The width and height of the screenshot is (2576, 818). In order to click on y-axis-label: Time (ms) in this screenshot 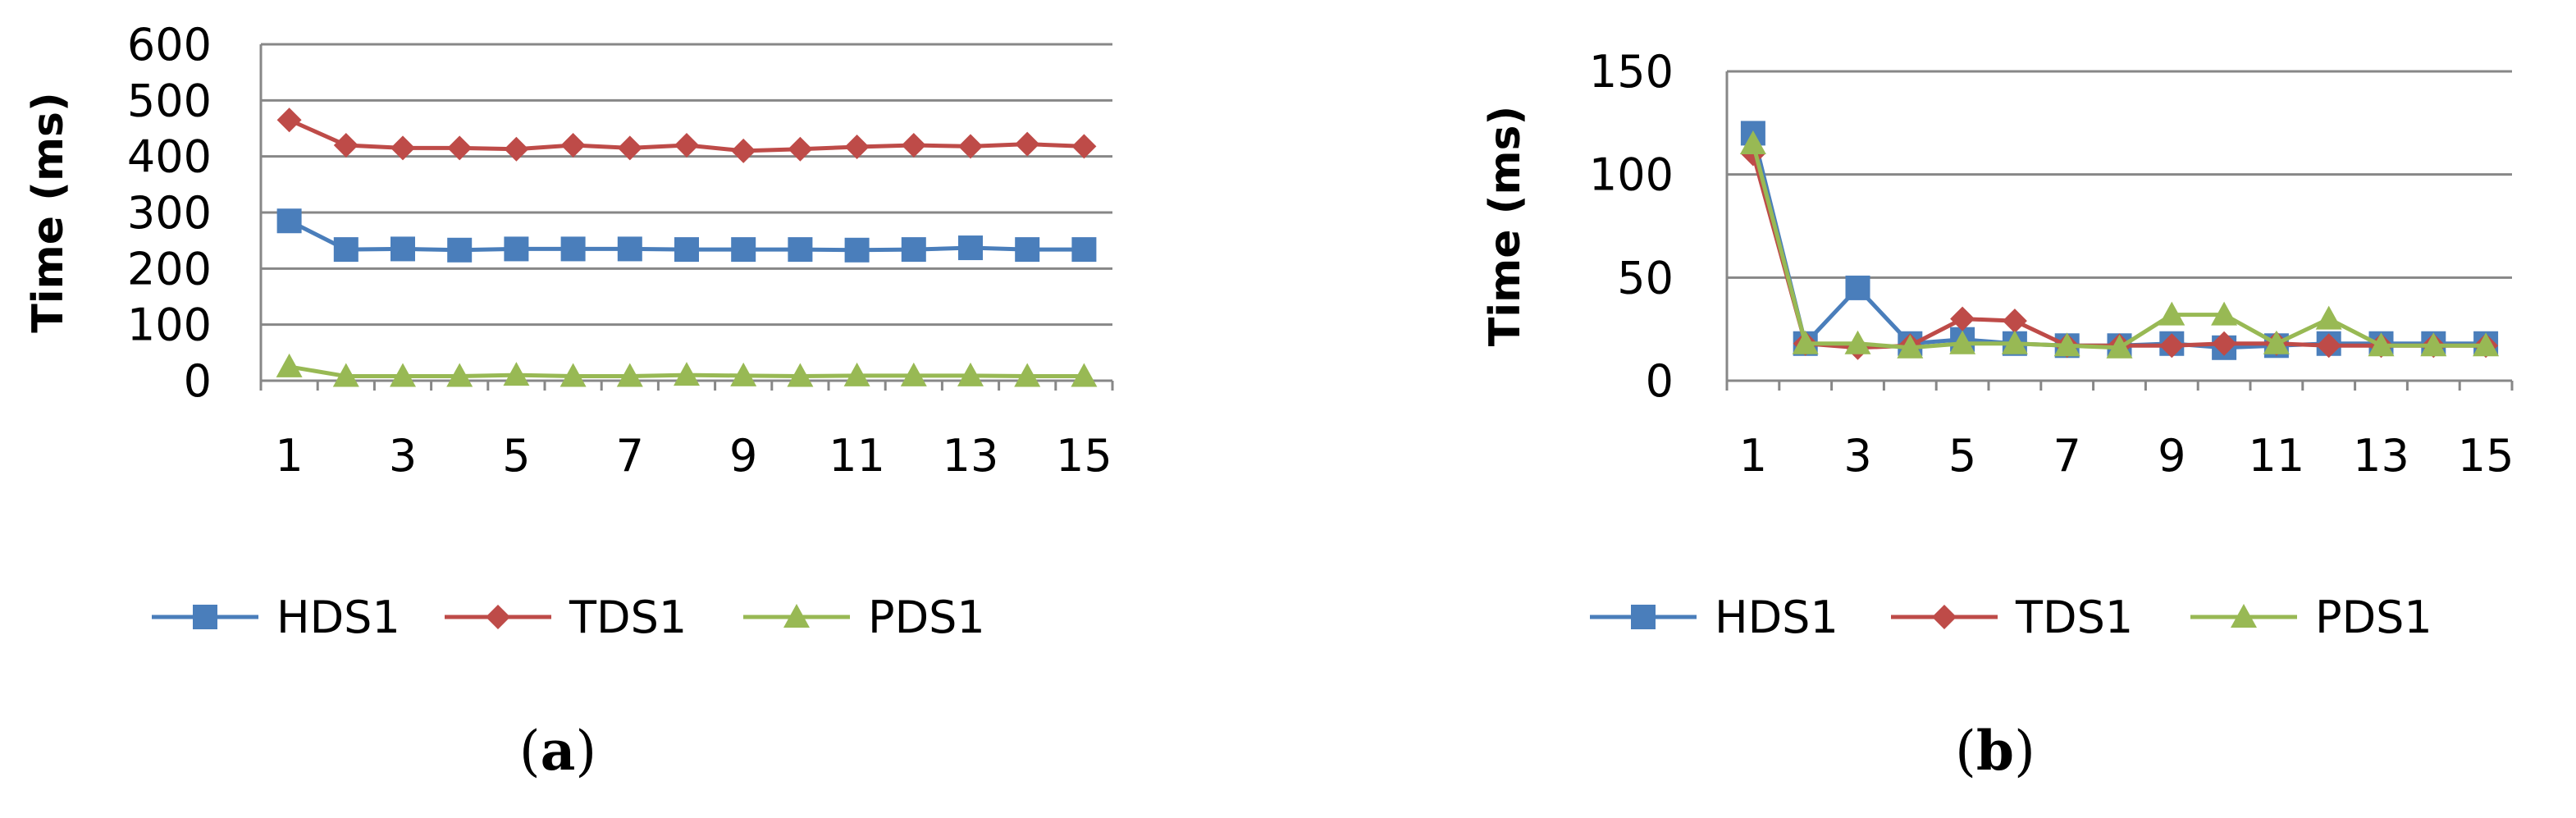, I will do `click(1506, 226)`.